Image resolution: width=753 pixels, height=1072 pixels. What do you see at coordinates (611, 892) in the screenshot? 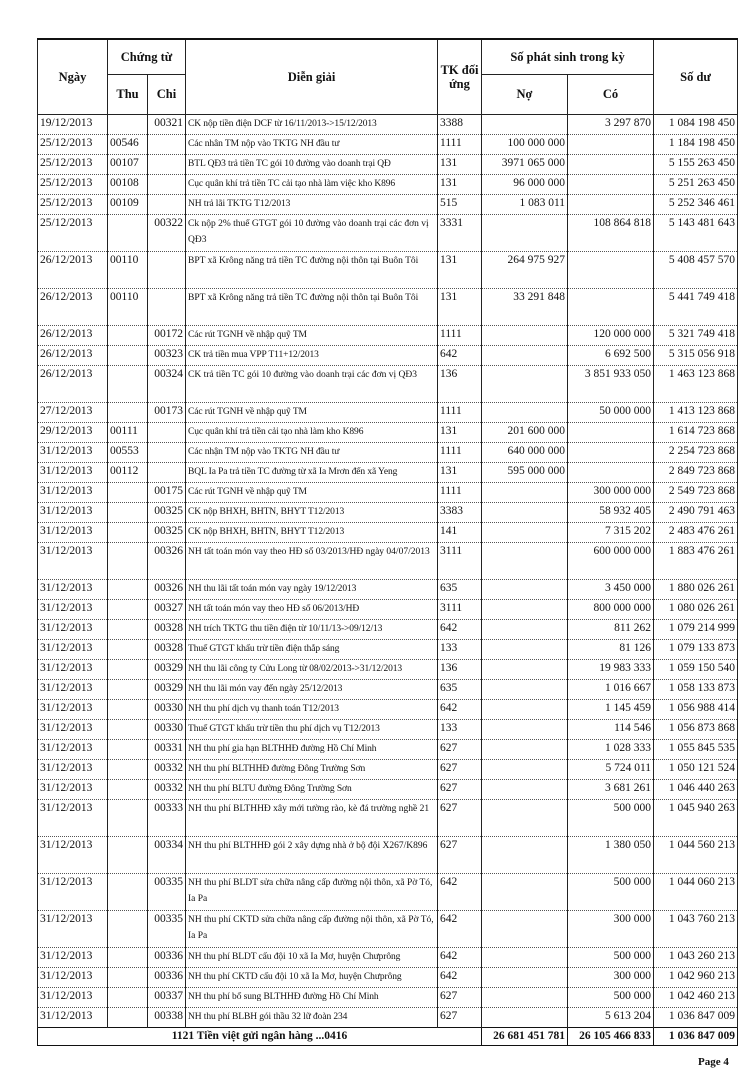
I see `credit-cell: 500 000` at bounding box center [611, 892].